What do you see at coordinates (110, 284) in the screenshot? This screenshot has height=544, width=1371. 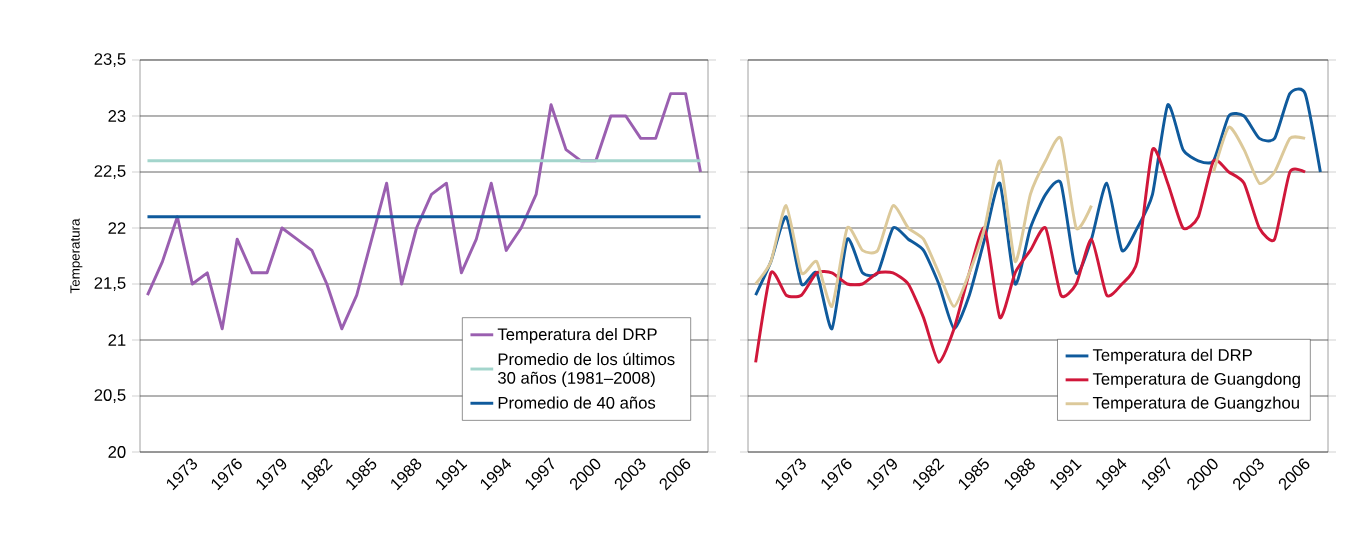 I see `y-tick-label: 21,5` at bounding box center [110, 284].